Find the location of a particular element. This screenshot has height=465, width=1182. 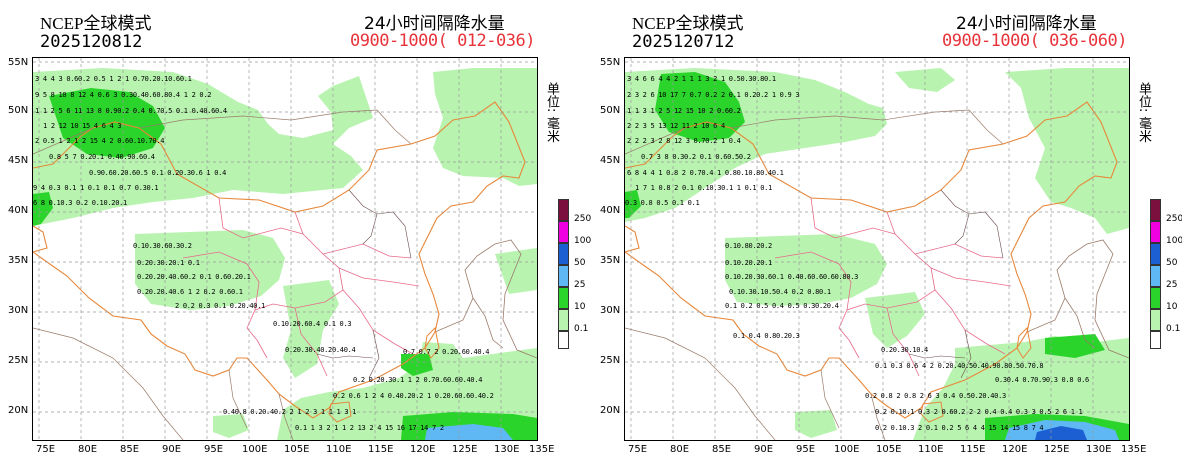

lat-label: 45N is located at coordinates (18, 160).